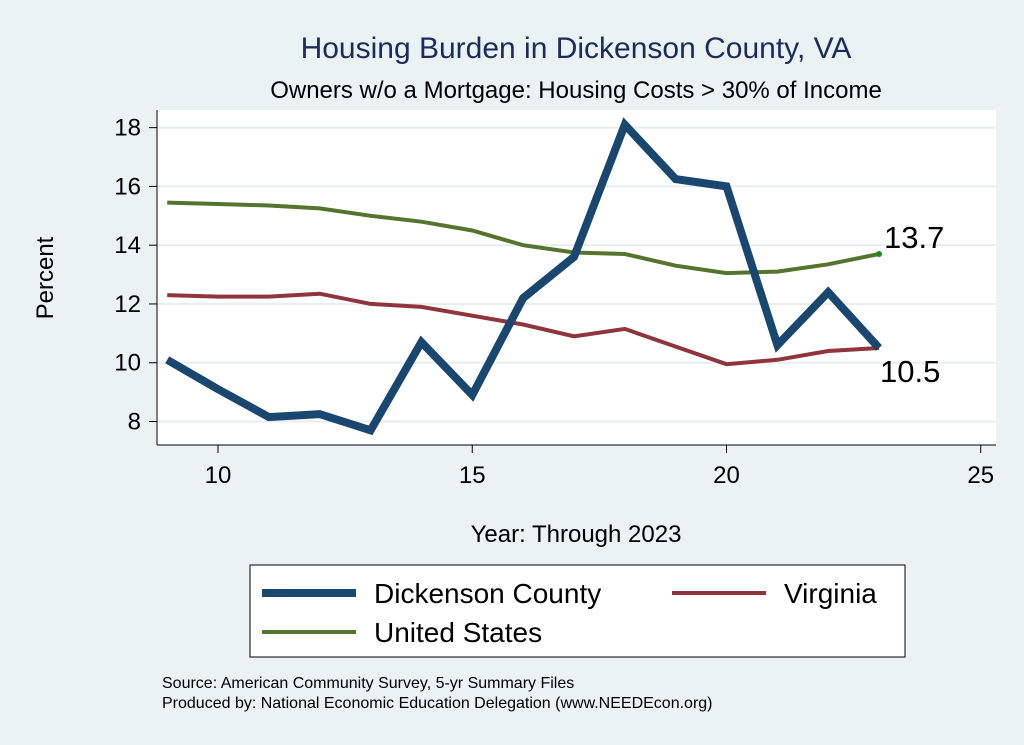 Image resolution: width=1024 pixels, height=745 pixels. Describe the element at coordinates (830, 593) in the screenshot. I see `legend-label-virginia: Virginia` at that location.